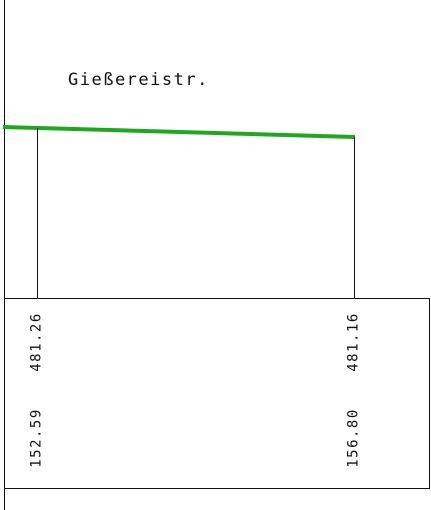  I want to click on elevation-label: 481.16, so click(354, 342).